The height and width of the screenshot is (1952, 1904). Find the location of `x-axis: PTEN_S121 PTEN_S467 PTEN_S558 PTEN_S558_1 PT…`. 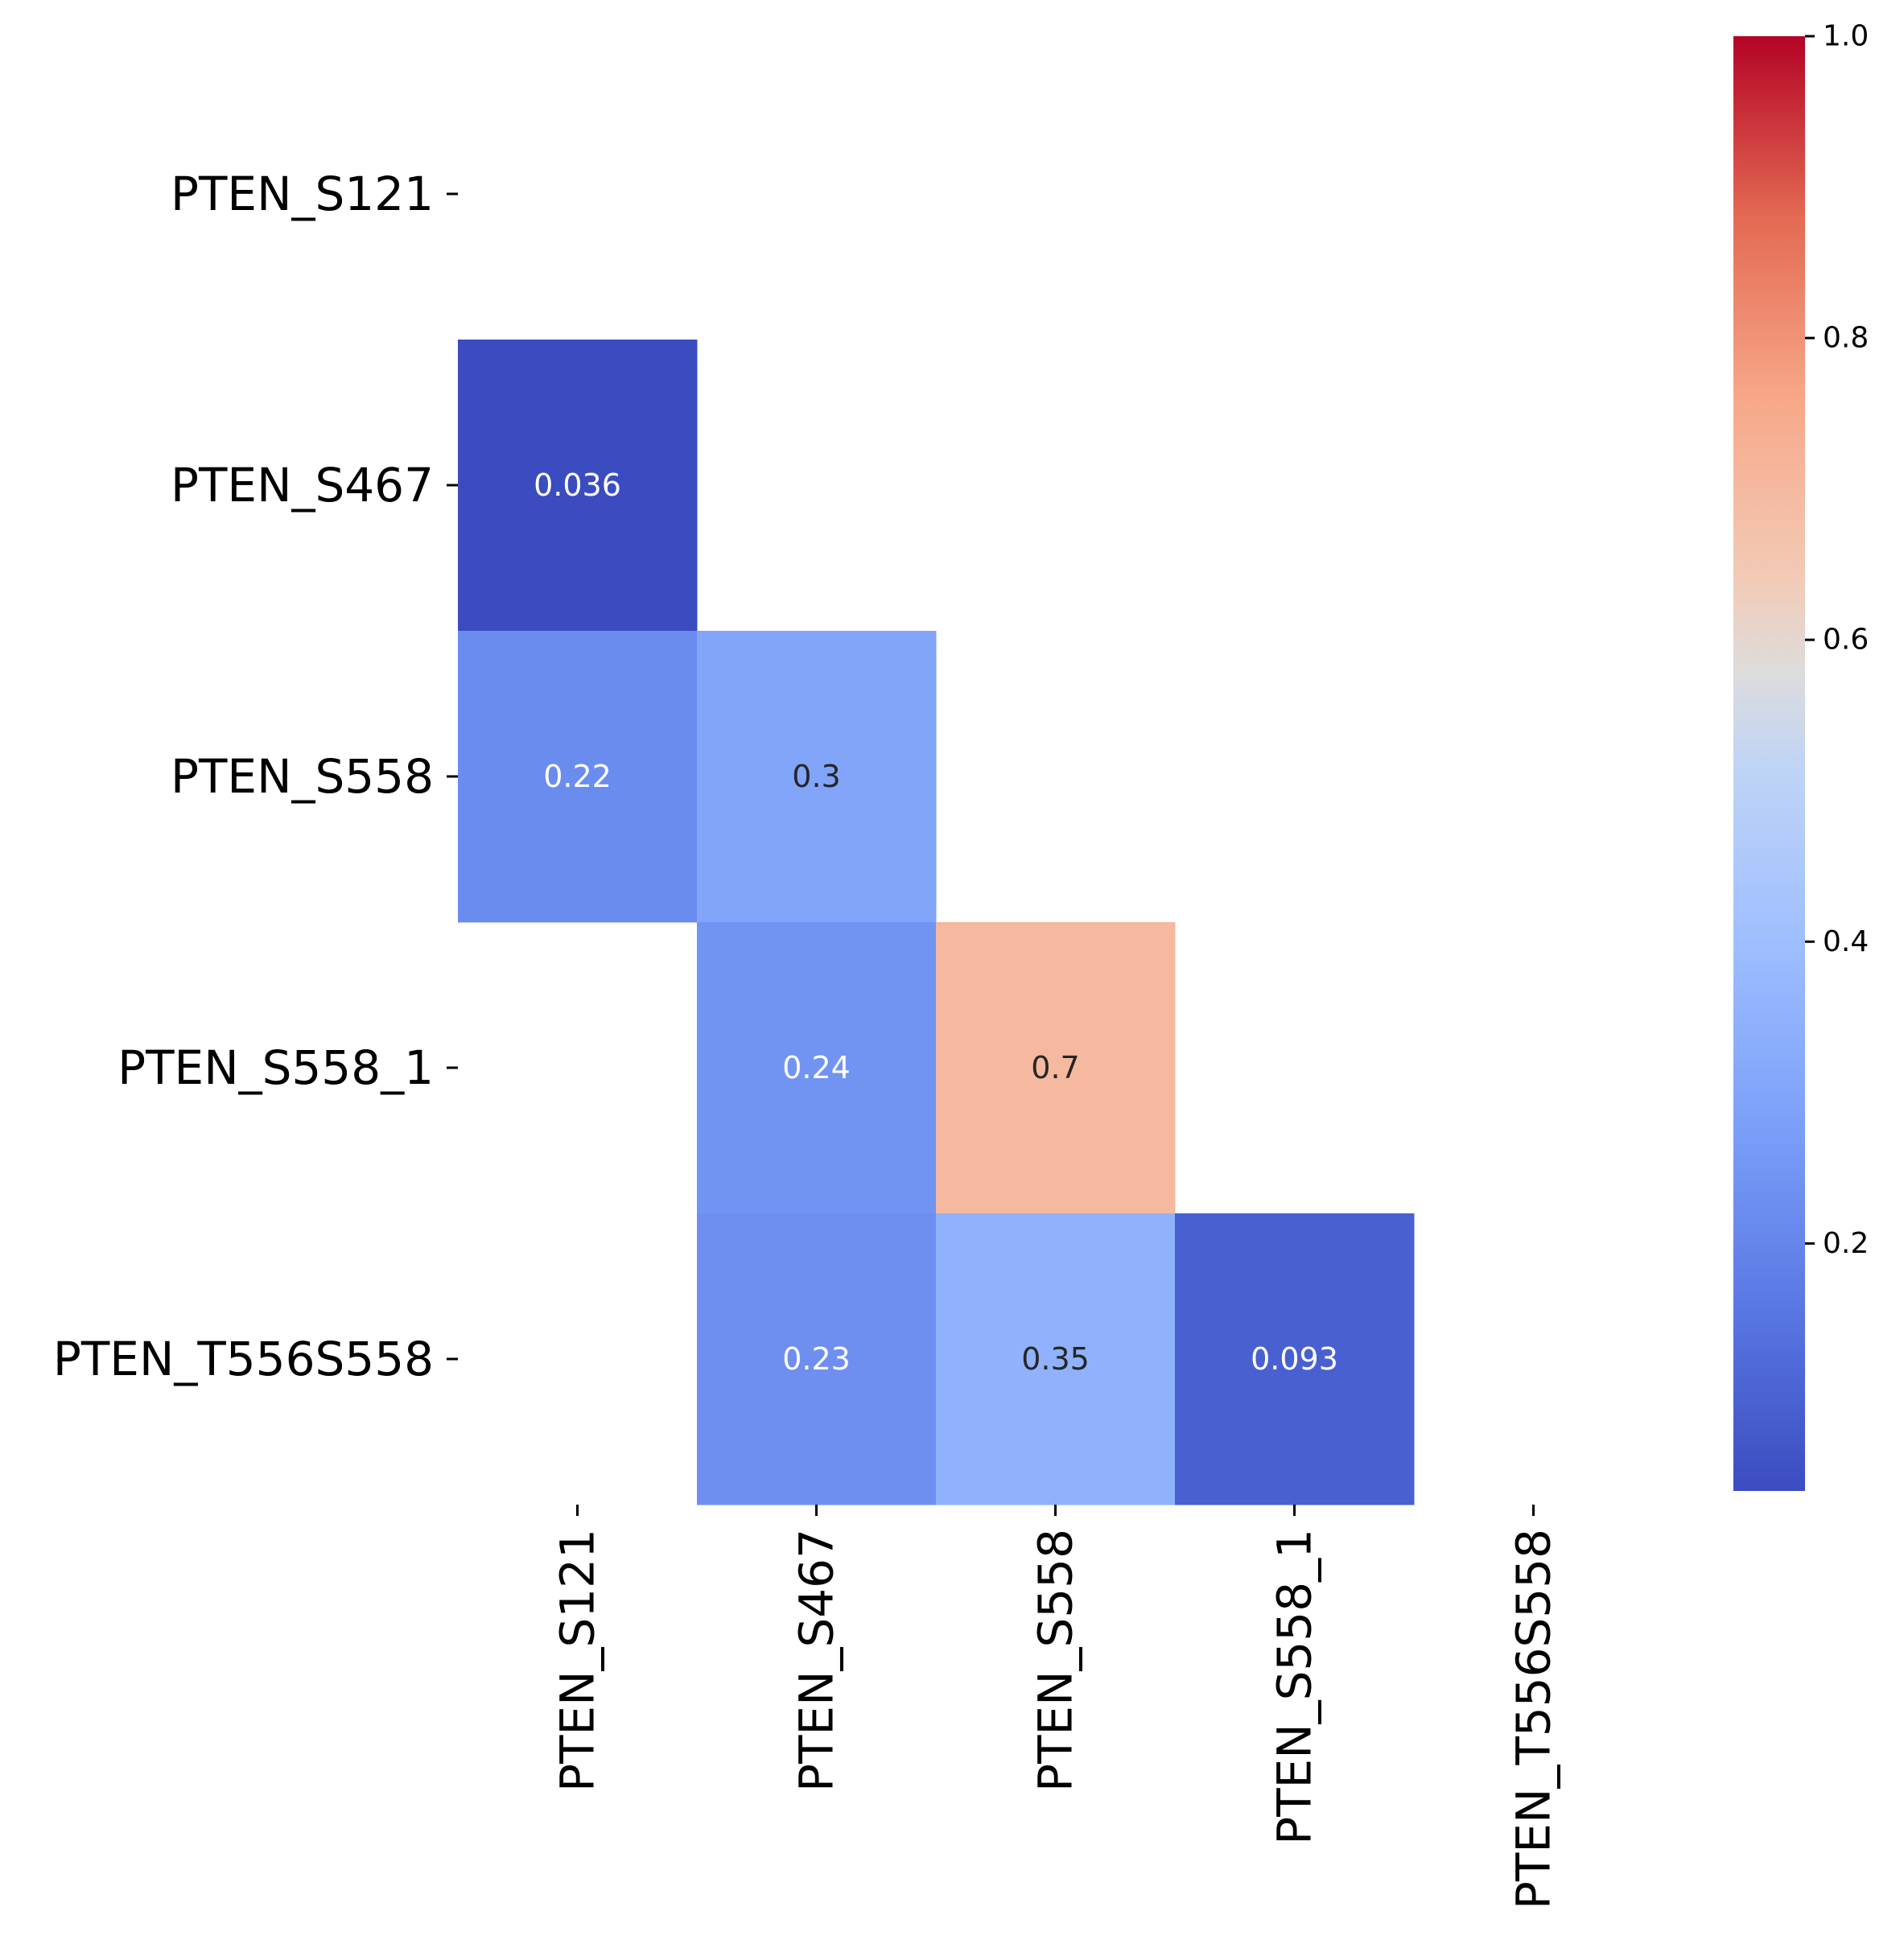

x-axis: PTEN_S121 PTEN_S467 PTEN_S558 PTEN_S558_1 PT… is located at coordinates (1055, 1707).